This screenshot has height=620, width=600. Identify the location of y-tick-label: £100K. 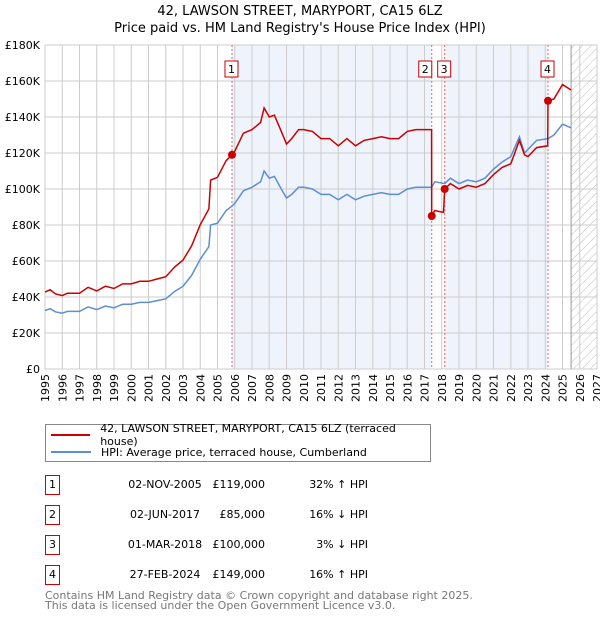
(23, 189).